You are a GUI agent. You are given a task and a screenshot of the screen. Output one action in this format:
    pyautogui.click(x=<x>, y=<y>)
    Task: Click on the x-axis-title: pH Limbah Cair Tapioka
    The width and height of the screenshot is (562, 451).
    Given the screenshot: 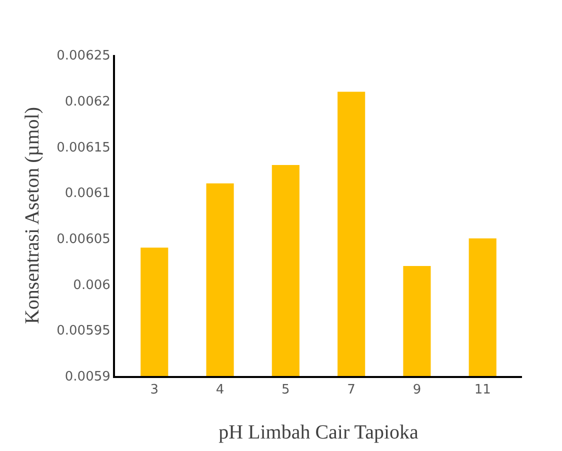 What is the action you would take?
    pyautogui.click(x=318, y=433)
    